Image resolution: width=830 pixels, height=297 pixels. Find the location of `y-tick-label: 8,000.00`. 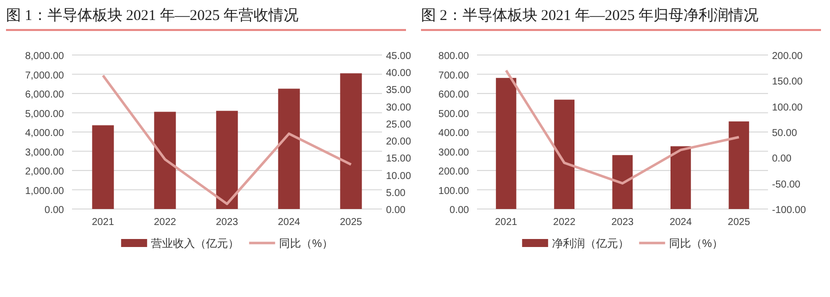

y-tick-label: 8,000.00 is located at coordinates (44, 56).